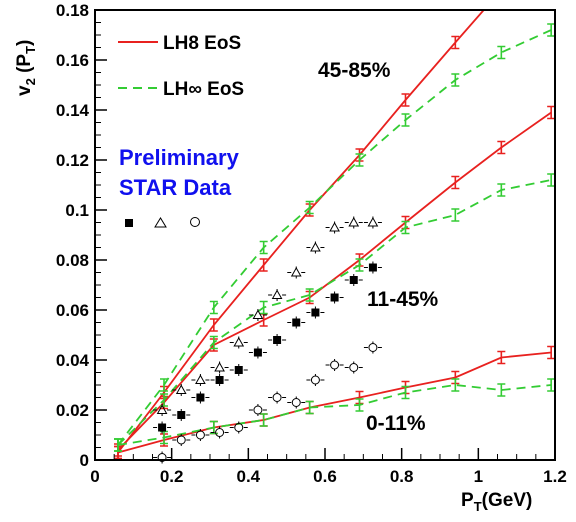  Describe the element at coordinates (77, 210) in the screenshot. I see `y-tick-label: 0.1` at that location.